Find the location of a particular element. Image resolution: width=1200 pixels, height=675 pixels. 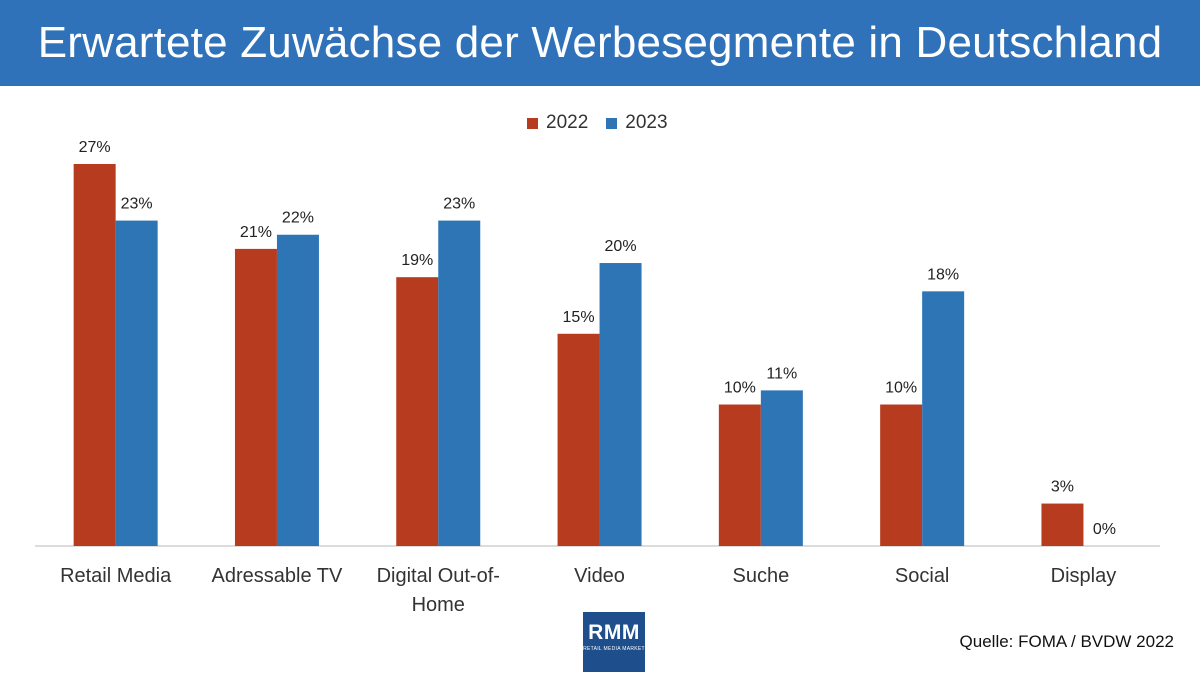

data-label-2023-5: 18% is located at coordinates (943, 274).